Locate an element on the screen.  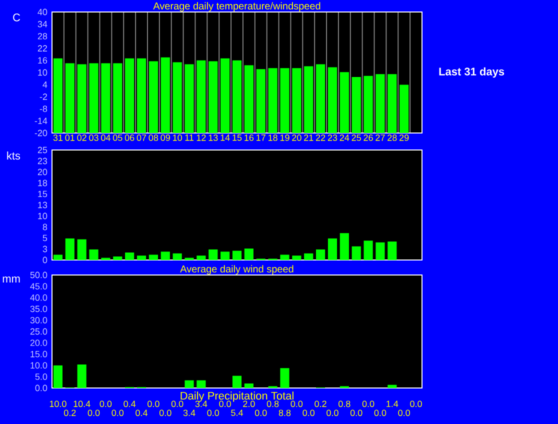
x-tick-label: 29 is located at coordinates (404, 137).